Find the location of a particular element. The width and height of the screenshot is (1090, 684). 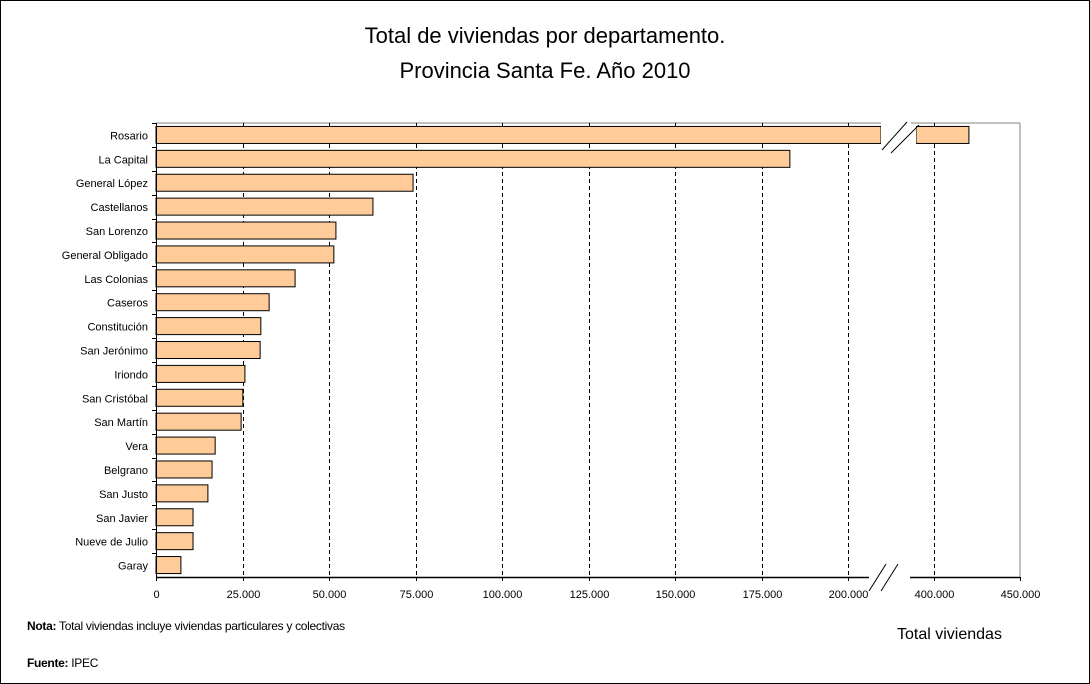

category-label: San Cristóbal is located at coordinates (115, 399).